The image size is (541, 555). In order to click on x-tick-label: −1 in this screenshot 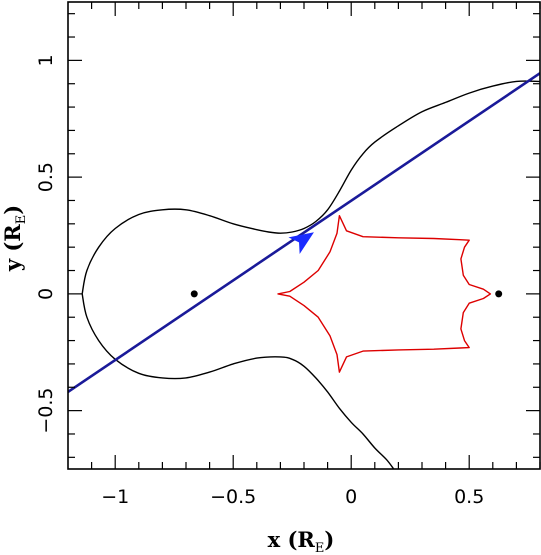, I will do `click(115, 497)`.